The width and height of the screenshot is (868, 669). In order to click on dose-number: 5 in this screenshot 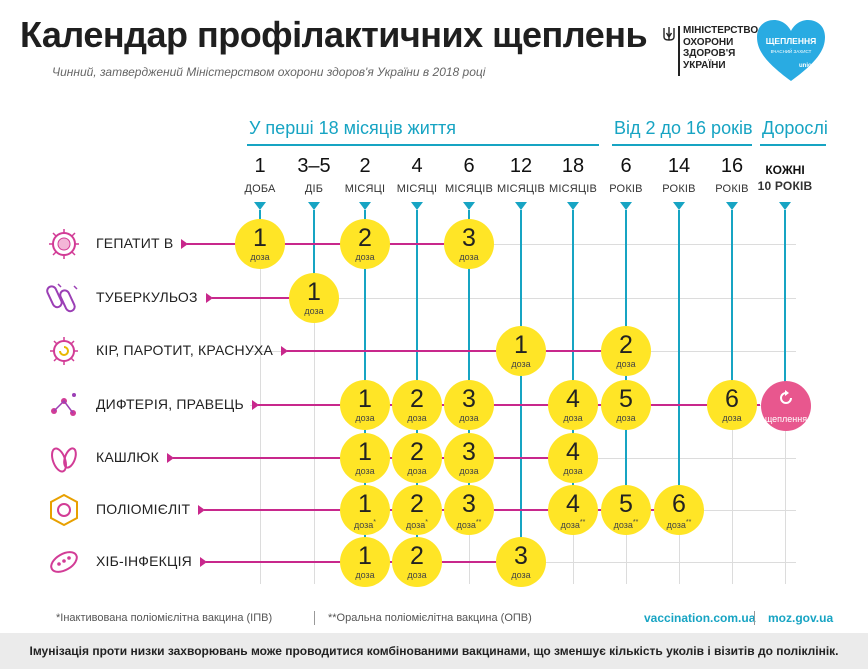, I will do `click(626, 504)`.